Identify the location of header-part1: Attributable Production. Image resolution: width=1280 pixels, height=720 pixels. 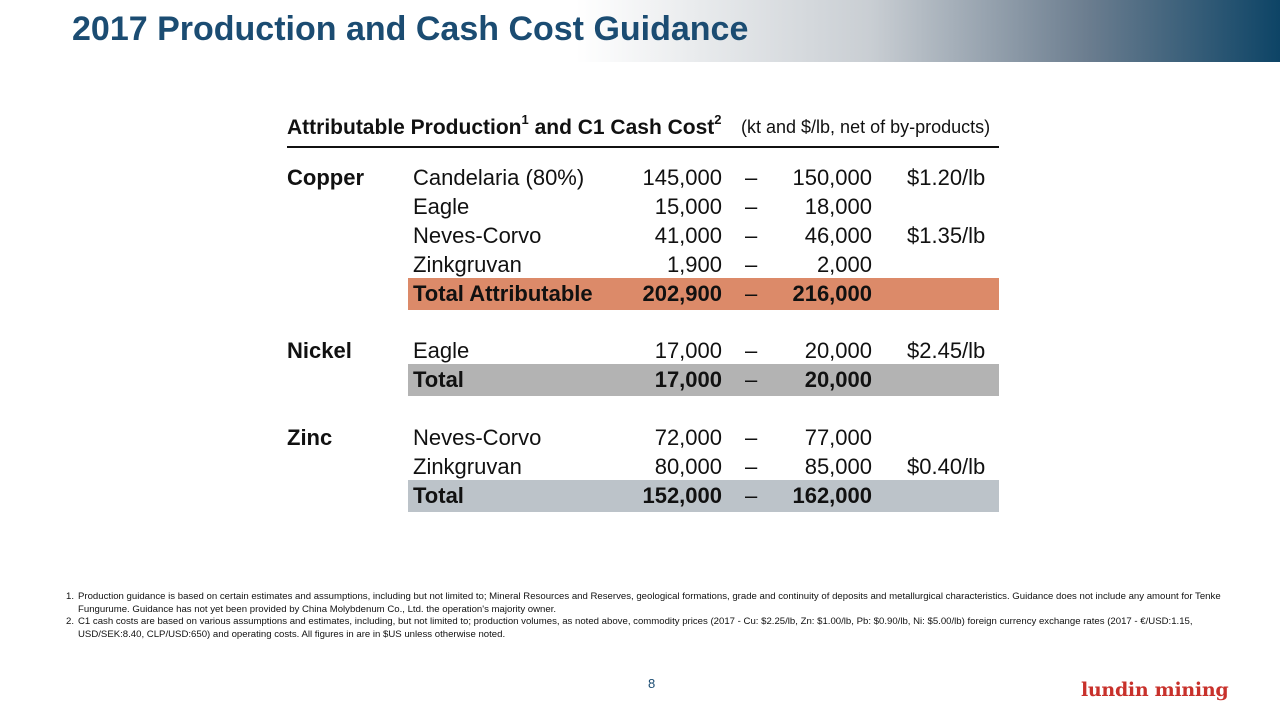
(404, 127).